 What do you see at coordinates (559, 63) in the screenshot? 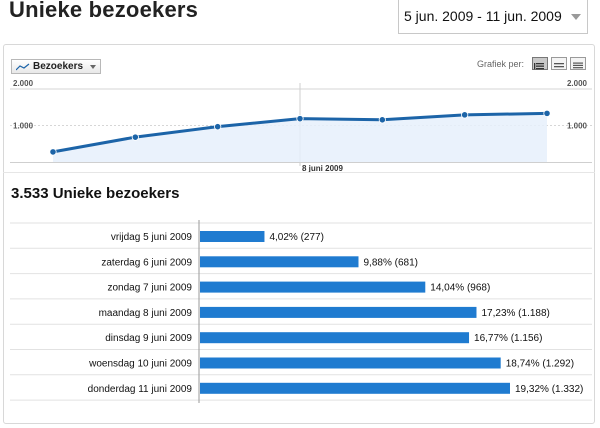
I see `week-view-icon` at bounding box center [559, 63].